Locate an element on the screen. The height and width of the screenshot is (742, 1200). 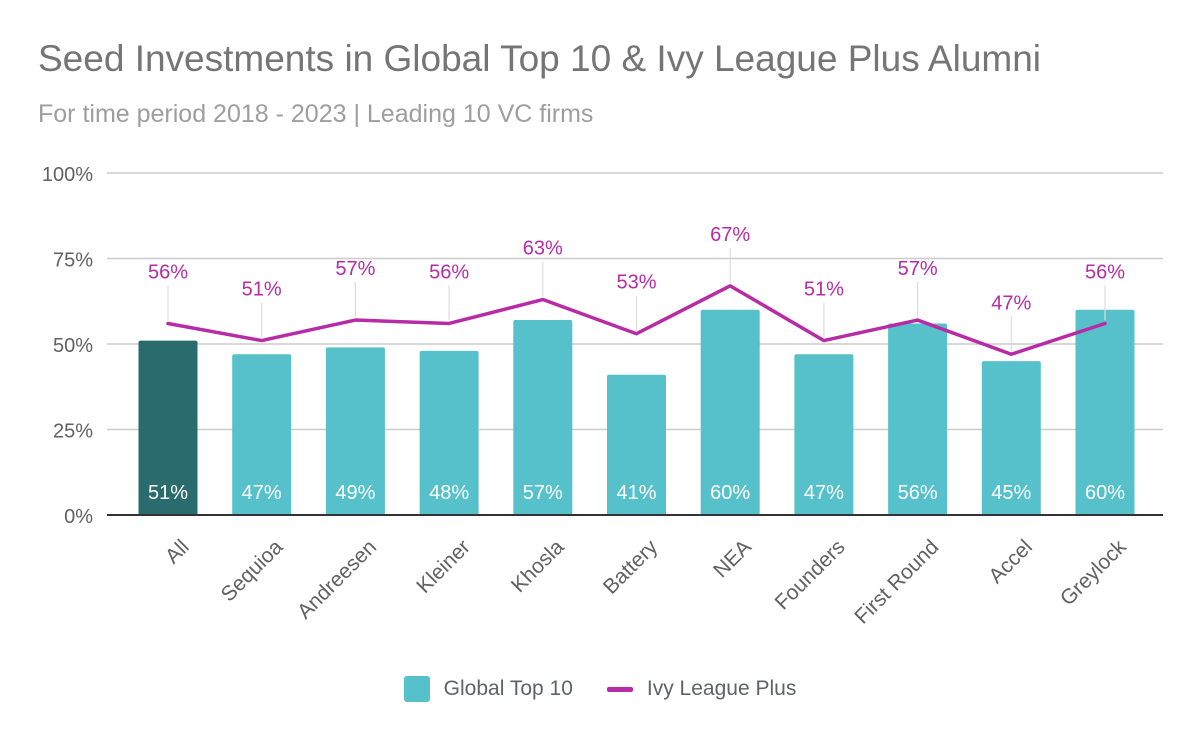
legend: Global Top 10 Ivy League Plus is located at coordinates (600, 689).